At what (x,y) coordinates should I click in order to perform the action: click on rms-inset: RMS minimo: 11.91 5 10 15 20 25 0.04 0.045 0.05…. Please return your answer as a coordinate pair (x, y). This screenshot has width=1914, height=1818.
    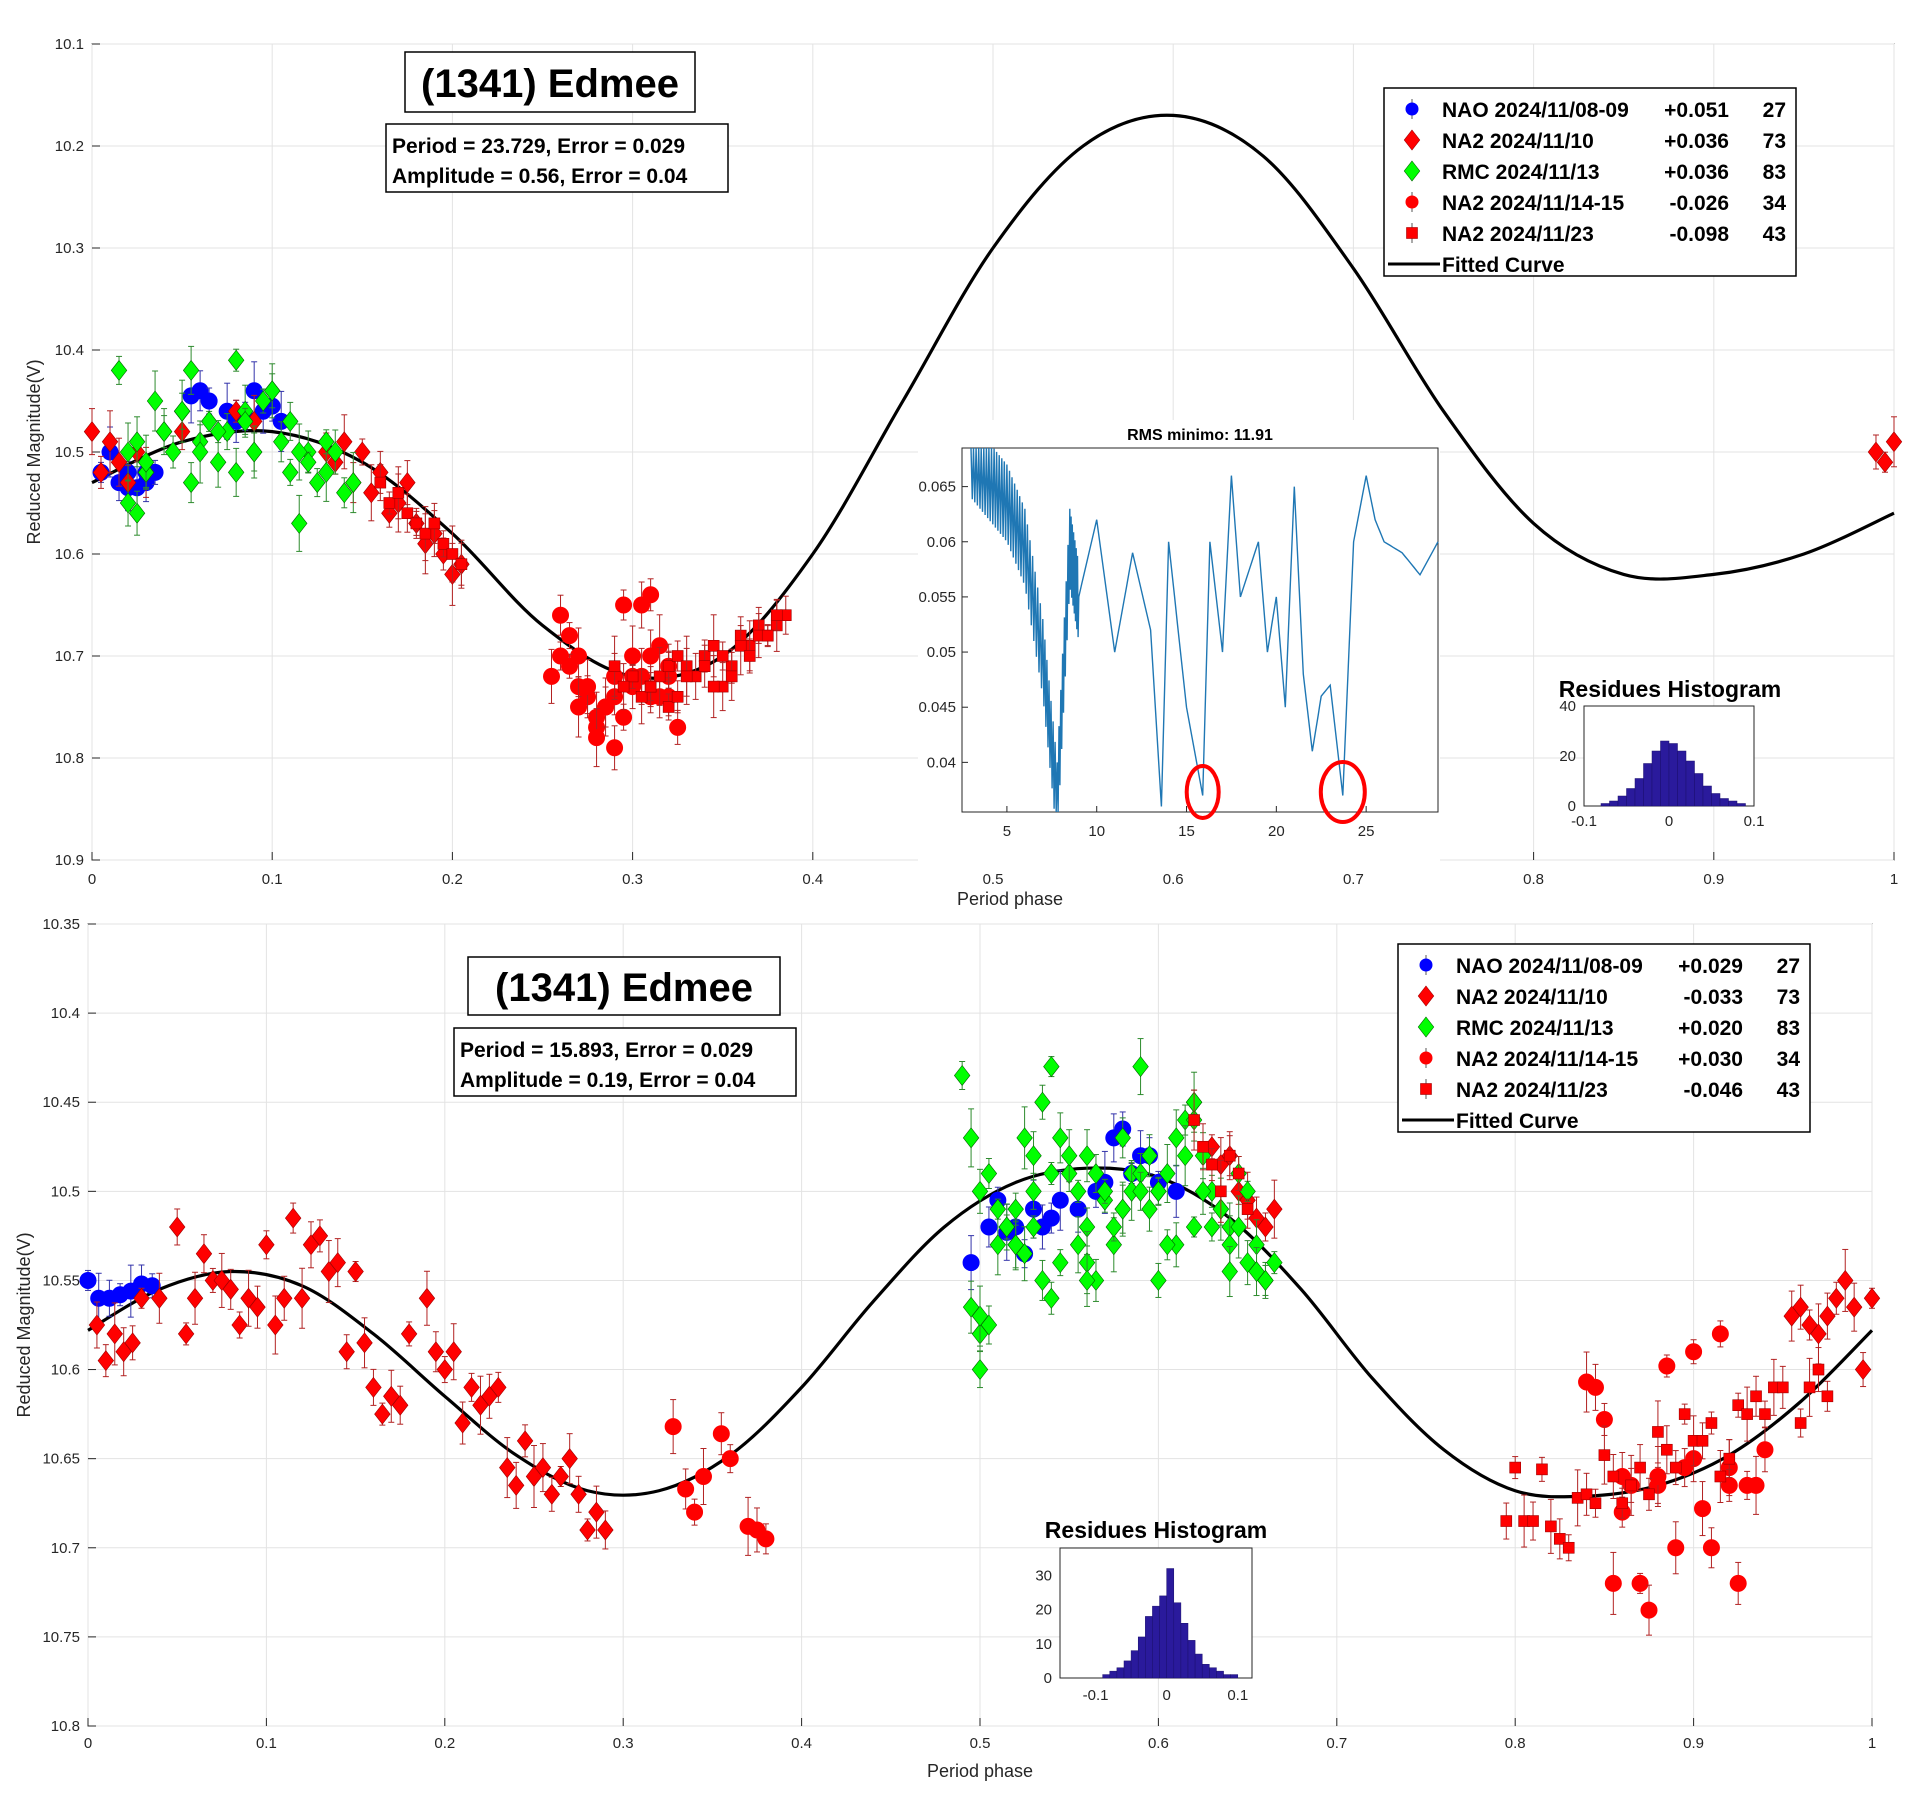
    Looking at the image, I should click on (1179, 642).